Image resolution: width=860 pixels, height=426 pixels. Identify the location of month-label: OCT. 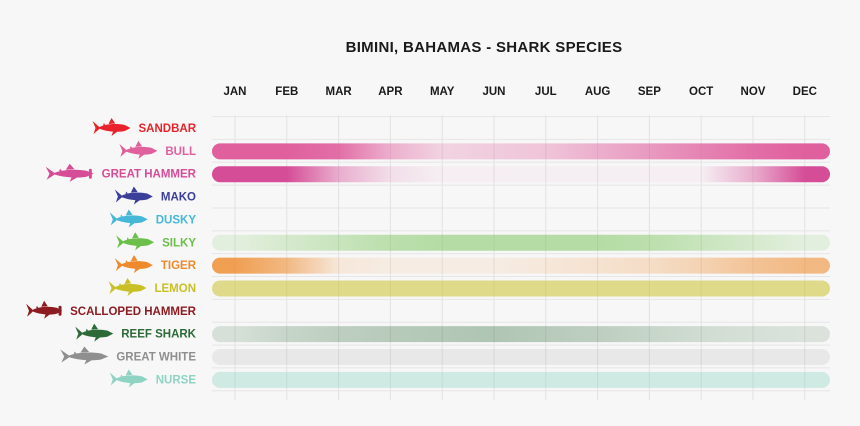
(701, 92).